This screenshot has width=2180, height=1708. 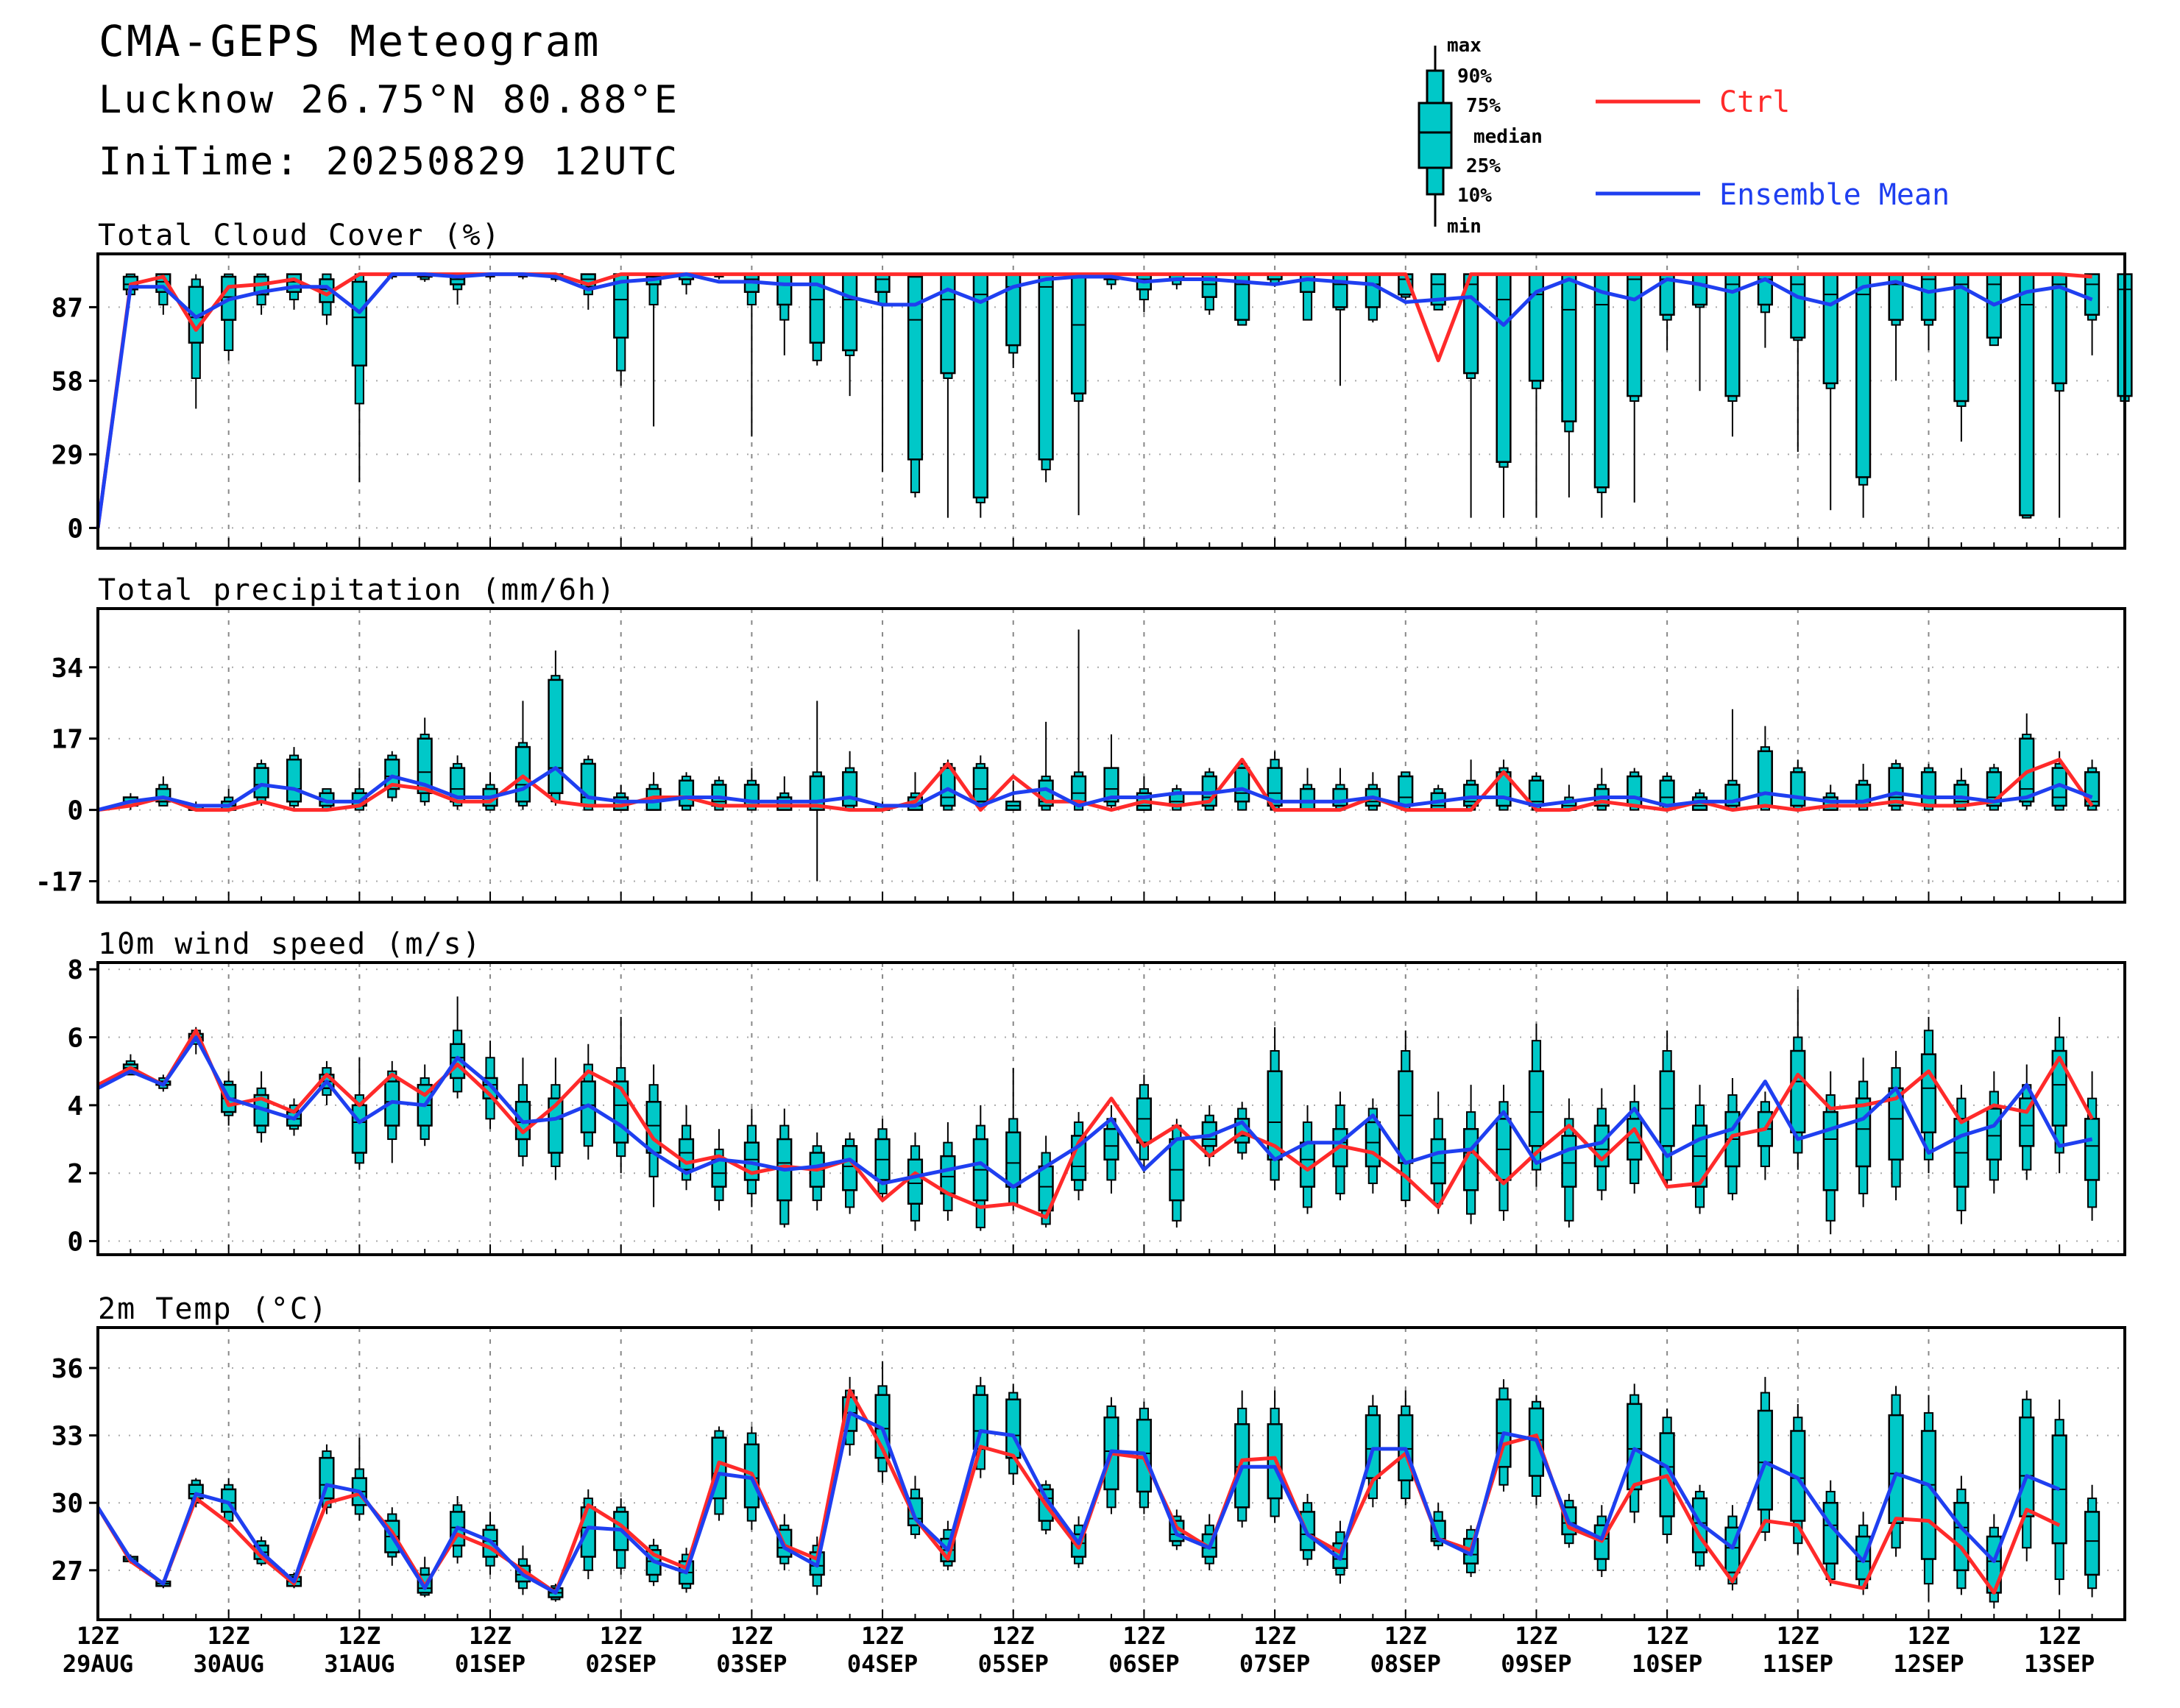 I want to click on panel-title: 10m wind speed (m/s), so click(x=290, y=944).